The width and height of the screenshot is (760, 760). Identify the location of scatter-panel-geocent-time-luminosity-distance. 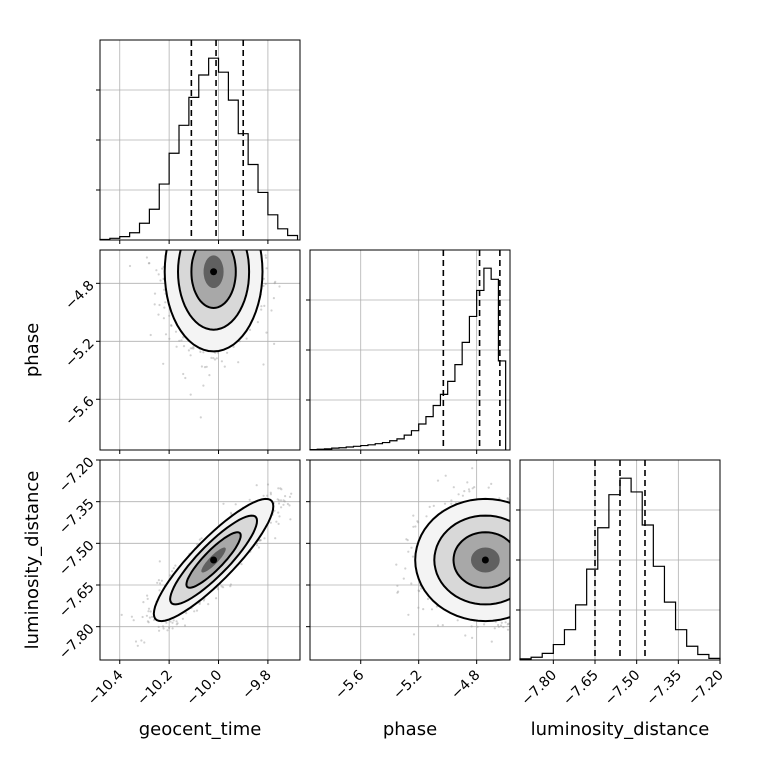
(200, 560).